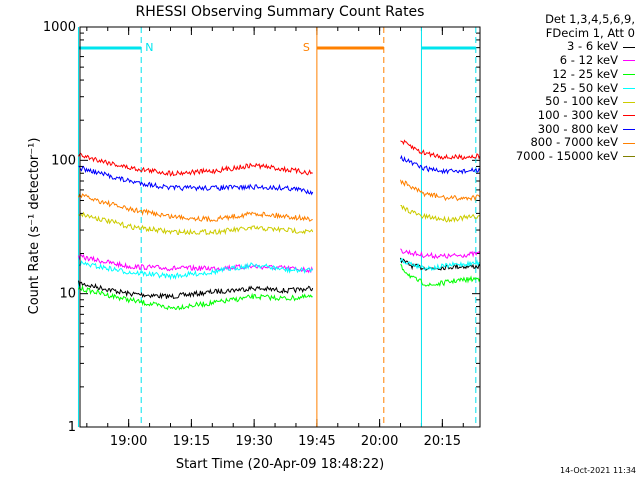 The height and width of the screenshot is (480, 640). I want to click on legend-header-decimation: FDecim 1, Att 0, so click(590, 32).